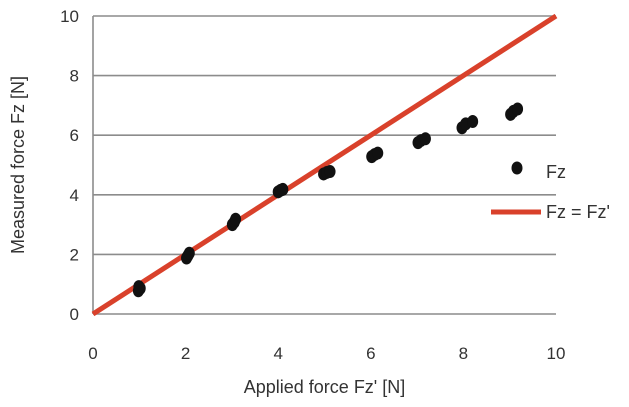  What do you see at coordinates (74, 76) in the screenshot?
I see `y-tick-label-8: 8` at bounding box center [74, 76].